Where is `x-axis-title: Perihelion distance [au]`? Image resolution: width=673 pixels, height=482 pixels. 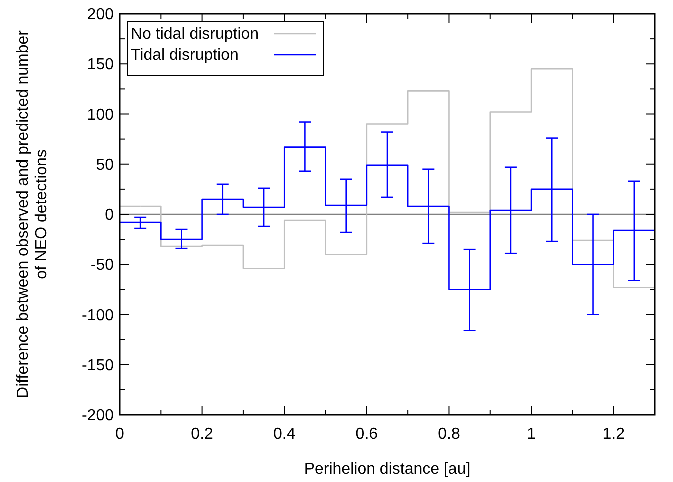
x-axis-title: Perihelion distance [au] is located at coordinates (387, 469).